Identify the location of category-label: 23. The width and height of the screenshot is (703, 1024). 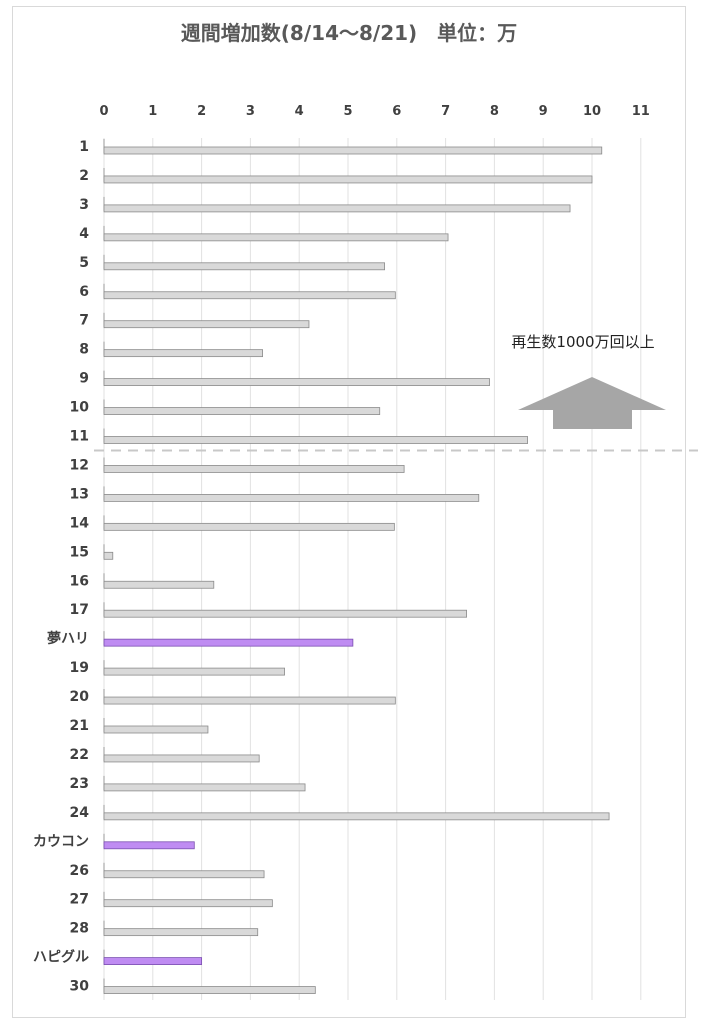
(79, 784).